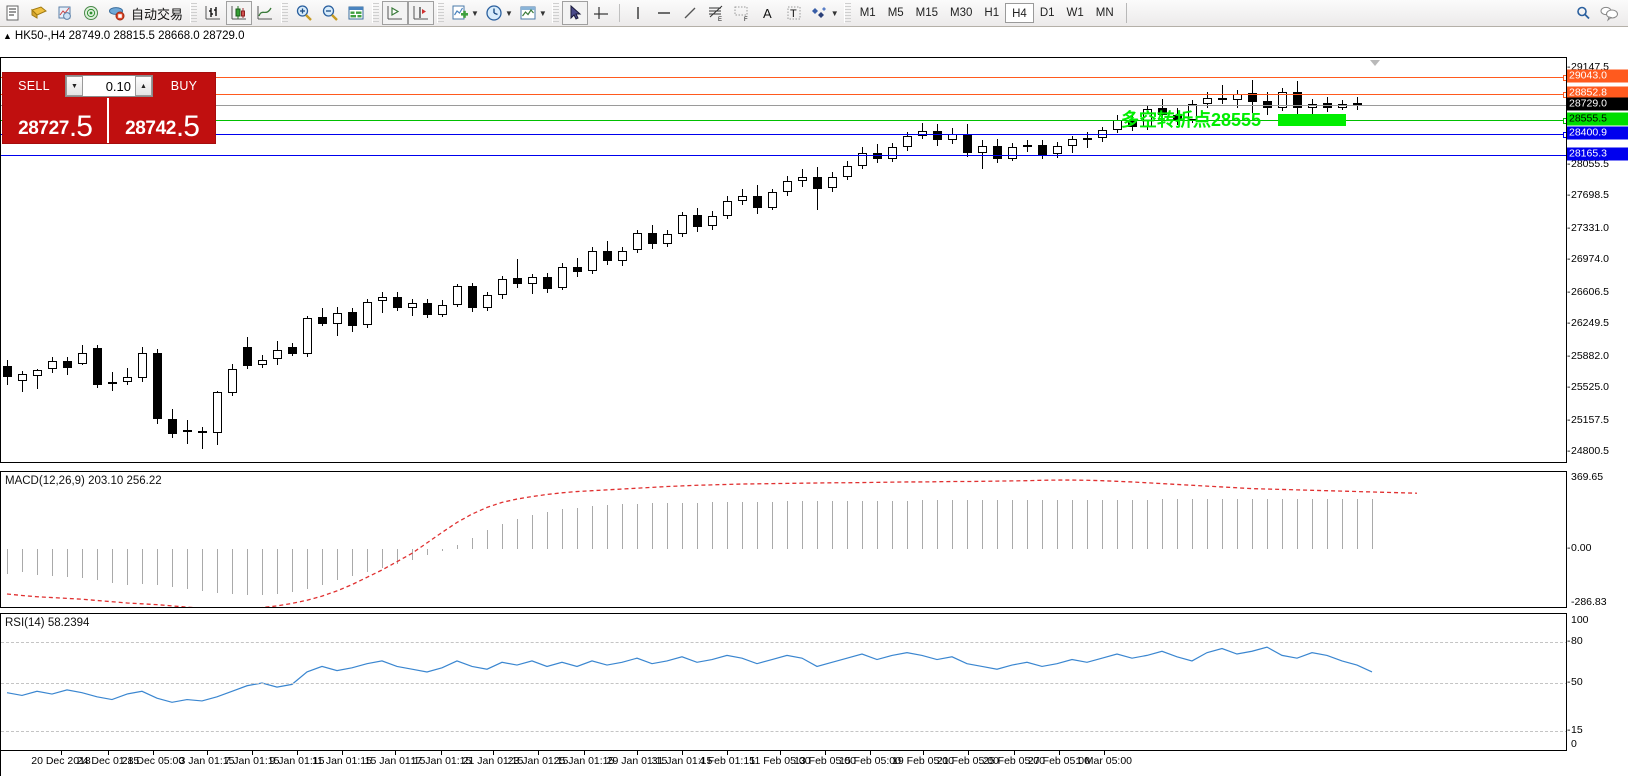 The height and width of the screenshot is (776, 1628). I want to click on volume-stepper: ▼ ▲, so click(109, 86).